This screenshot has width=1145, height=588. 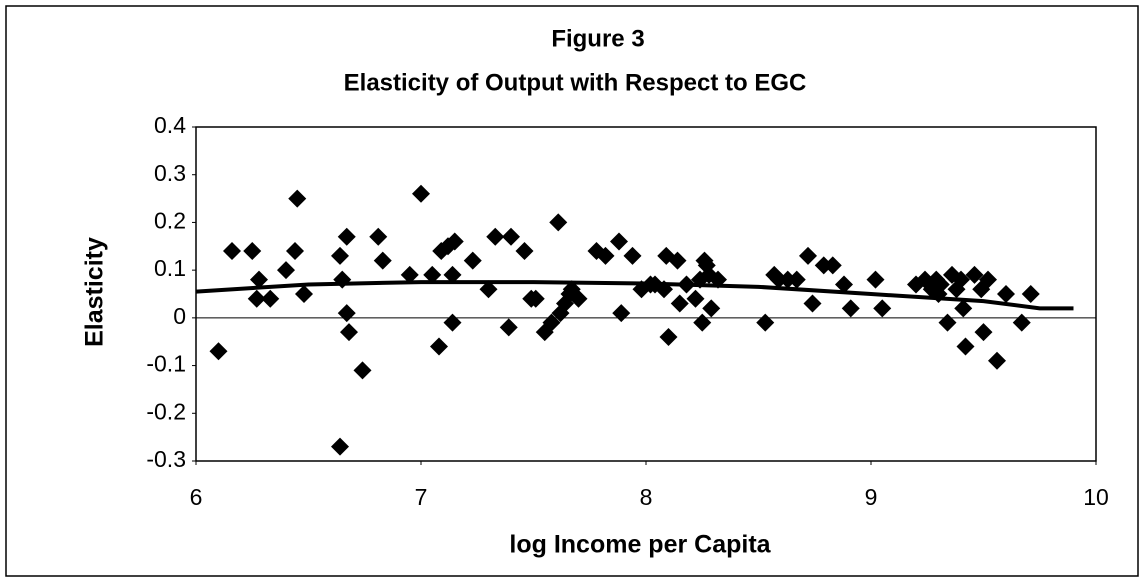 I want to click on x-tick-label: 6, so click(x=196, y=497).